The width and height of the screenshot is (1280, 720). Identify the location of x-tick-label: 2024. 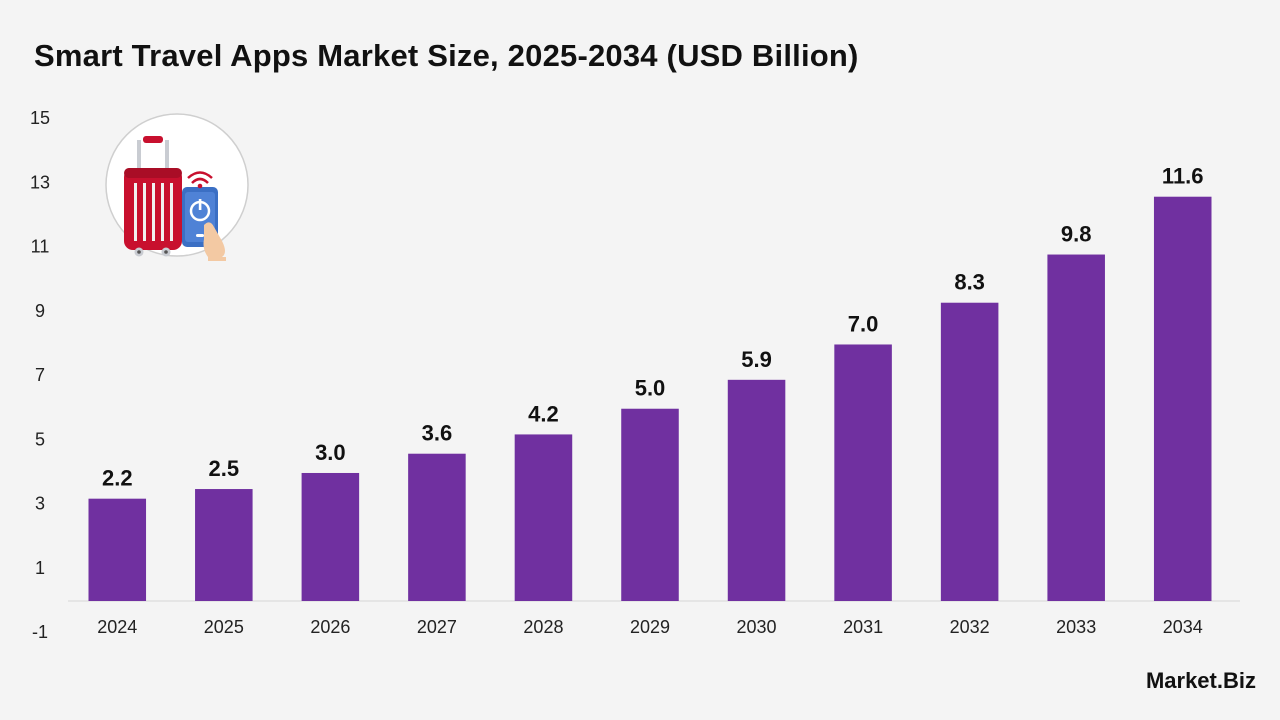
(117, 627).